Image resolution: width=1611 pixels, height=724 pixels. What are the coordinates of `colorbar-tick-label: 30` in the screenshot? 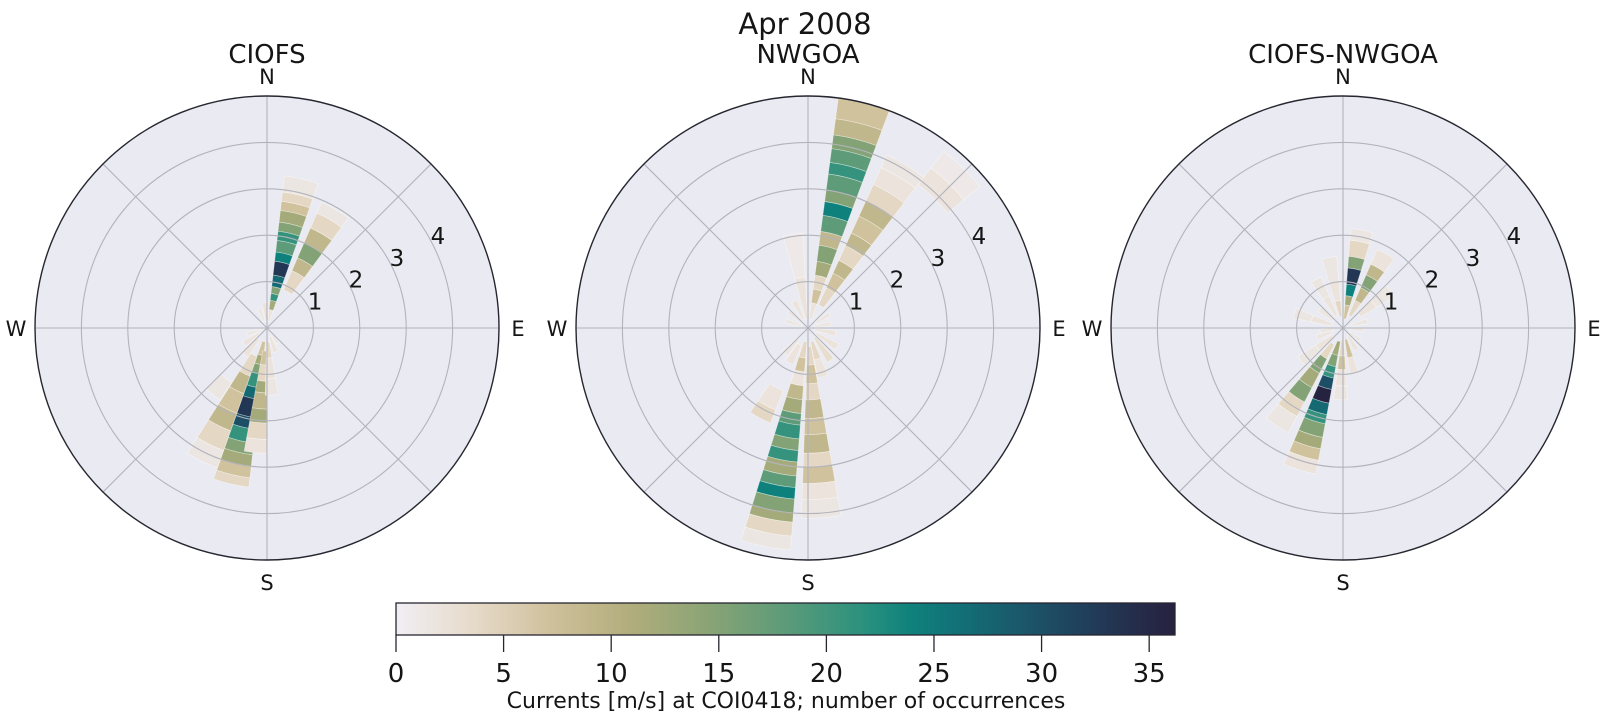 It's located at (1041, 674).